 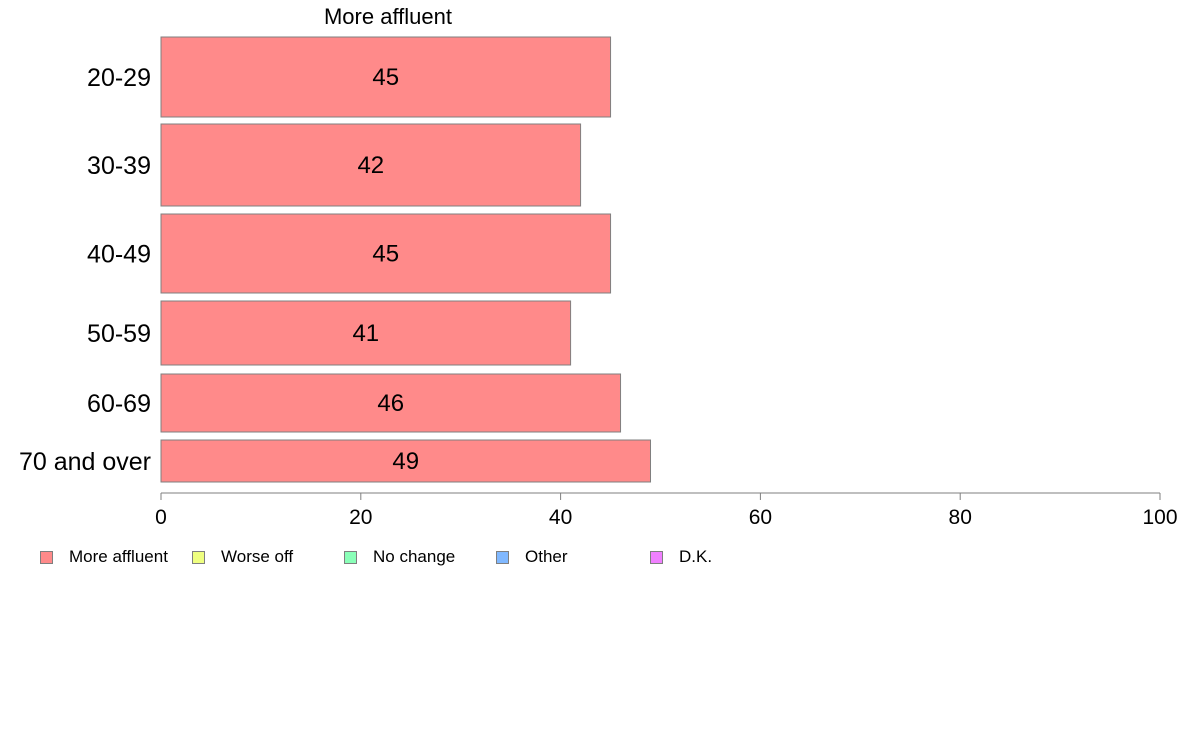 I want to click on chart-title: More affluent, so click(x=388, y=16).